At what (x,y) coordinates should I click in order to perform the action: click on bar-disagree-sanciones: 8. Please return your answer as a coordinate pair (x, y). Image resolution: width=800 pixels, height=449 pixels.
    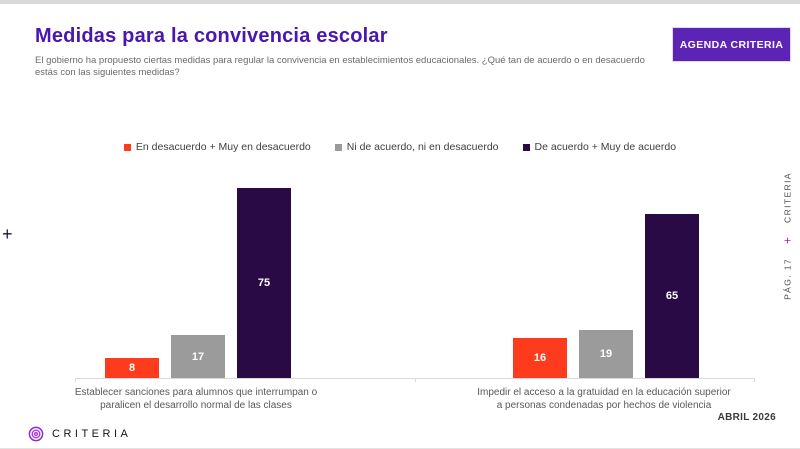
    Looking at the image, I should click on (132, 368).